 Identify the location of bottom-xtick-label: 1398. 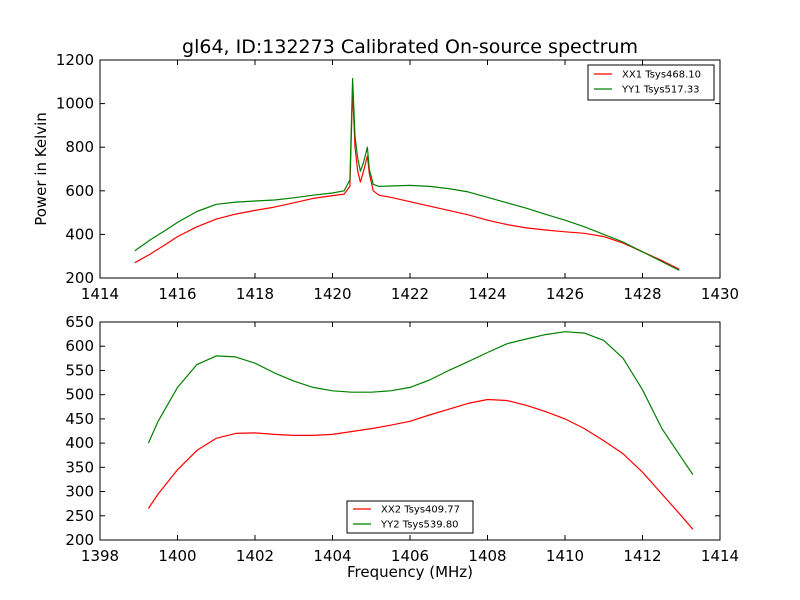
(100, 556).